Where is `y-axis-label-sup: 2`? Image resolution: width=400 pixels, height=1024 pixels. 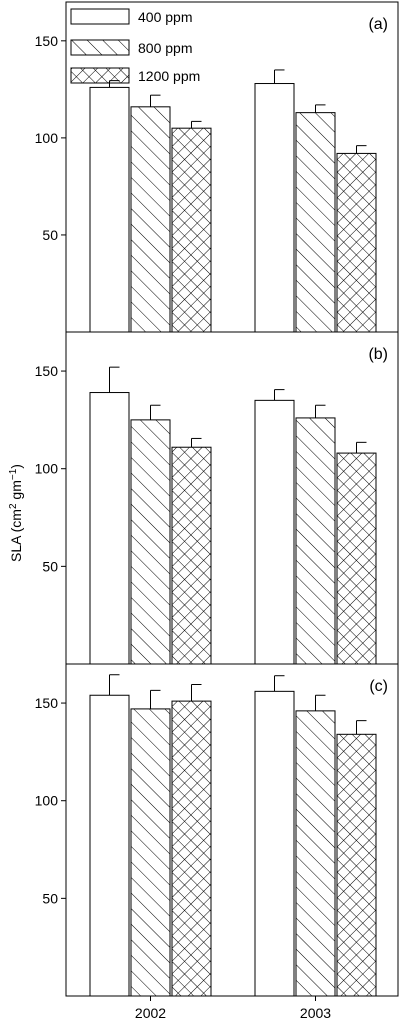 y-axis-label-sup: 2 is located at coordinates (13, 506).